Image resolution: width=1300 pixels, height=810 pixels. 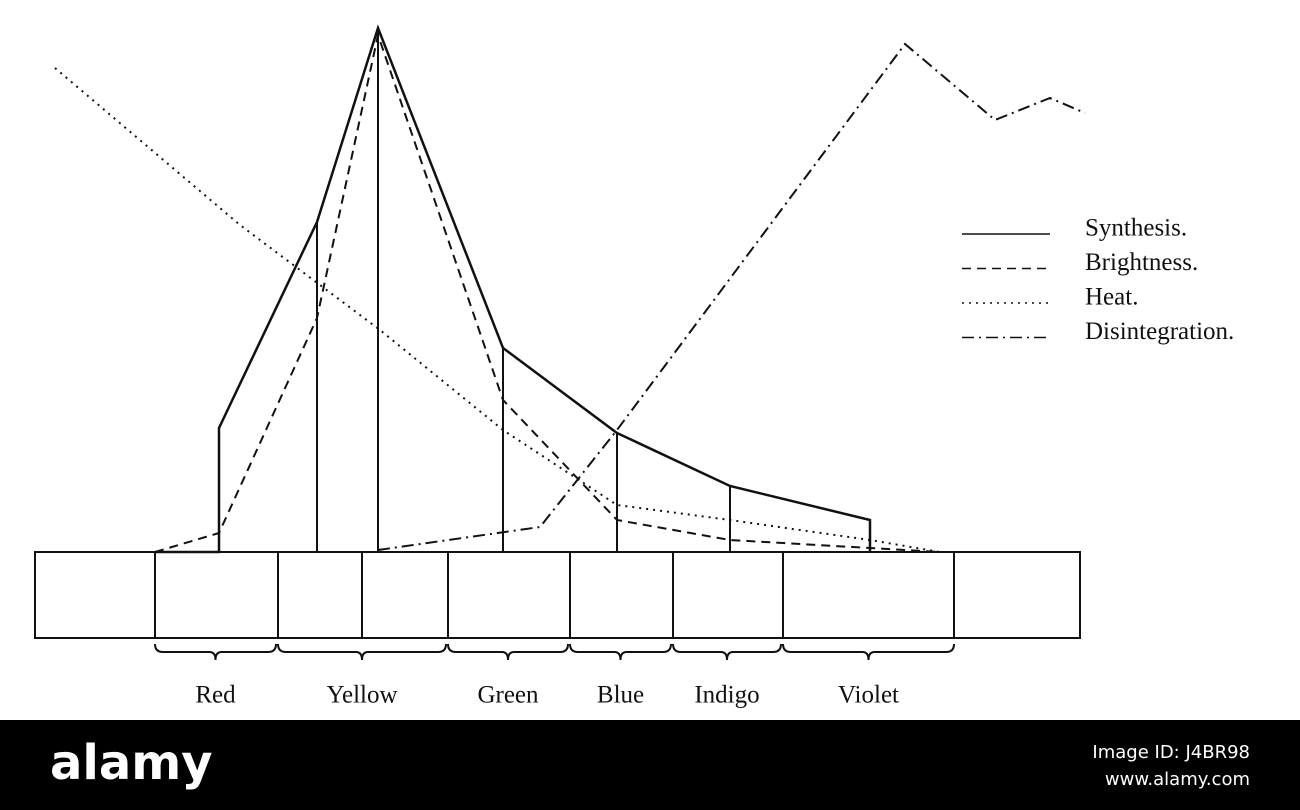 What do you see at coordinates (361, 695) in the screenshot?
I see `band-label: Yellow` at bounding box center [361, 695].